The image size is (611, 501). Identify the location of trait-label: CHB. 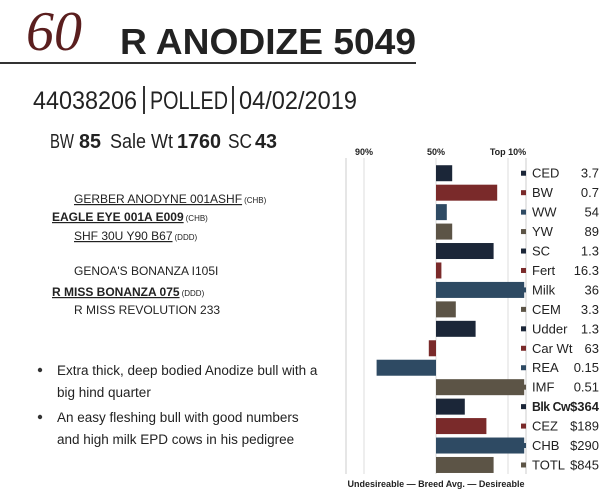
(545, 445).